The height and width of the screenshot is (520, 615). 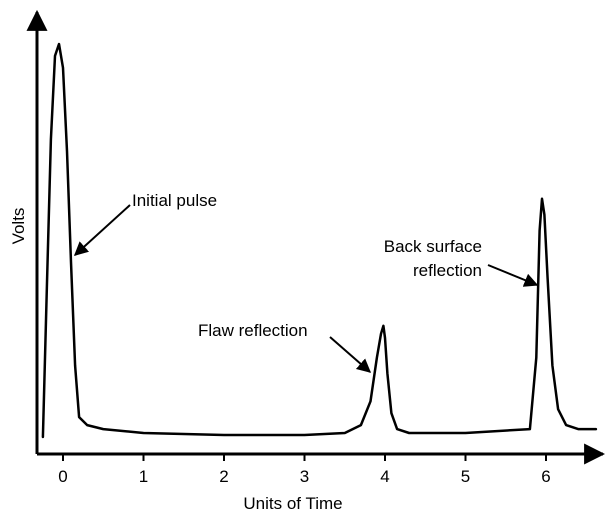 I want to click on annotation-arrow-back-surface, so click(x=513, y=275).